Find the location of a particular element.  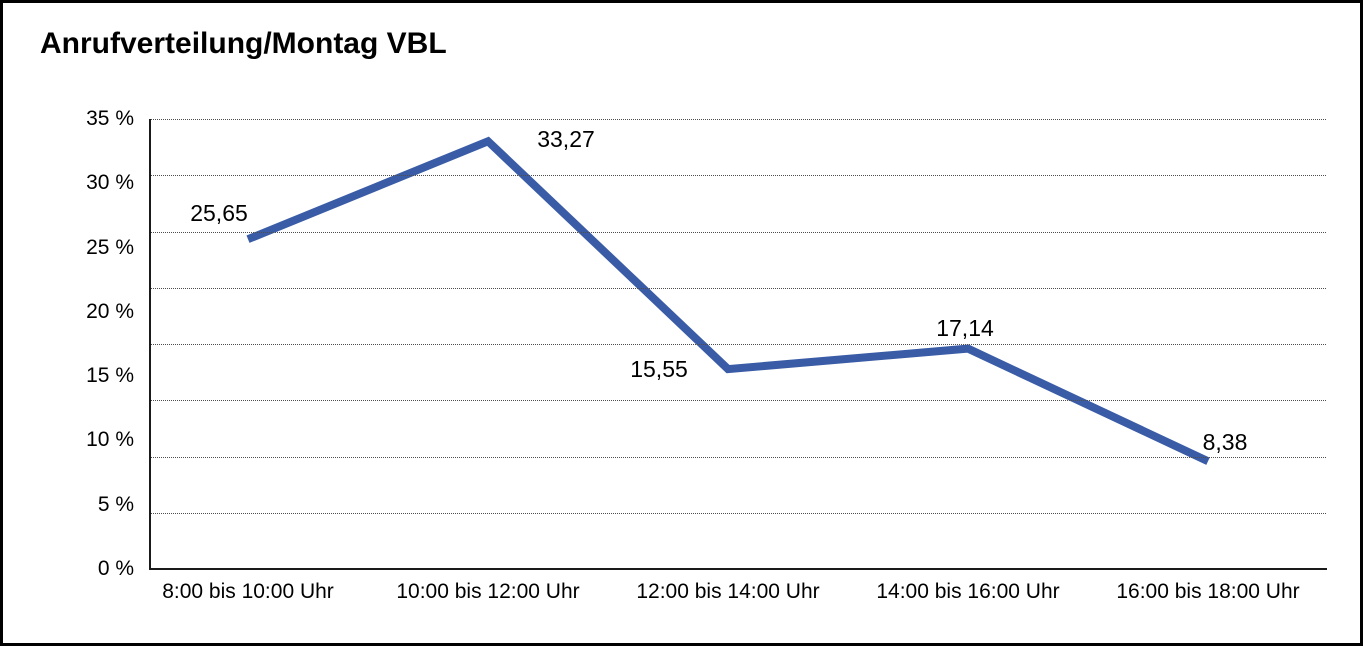

y-tick-label: 20 % is located at coordinates (110, 311).